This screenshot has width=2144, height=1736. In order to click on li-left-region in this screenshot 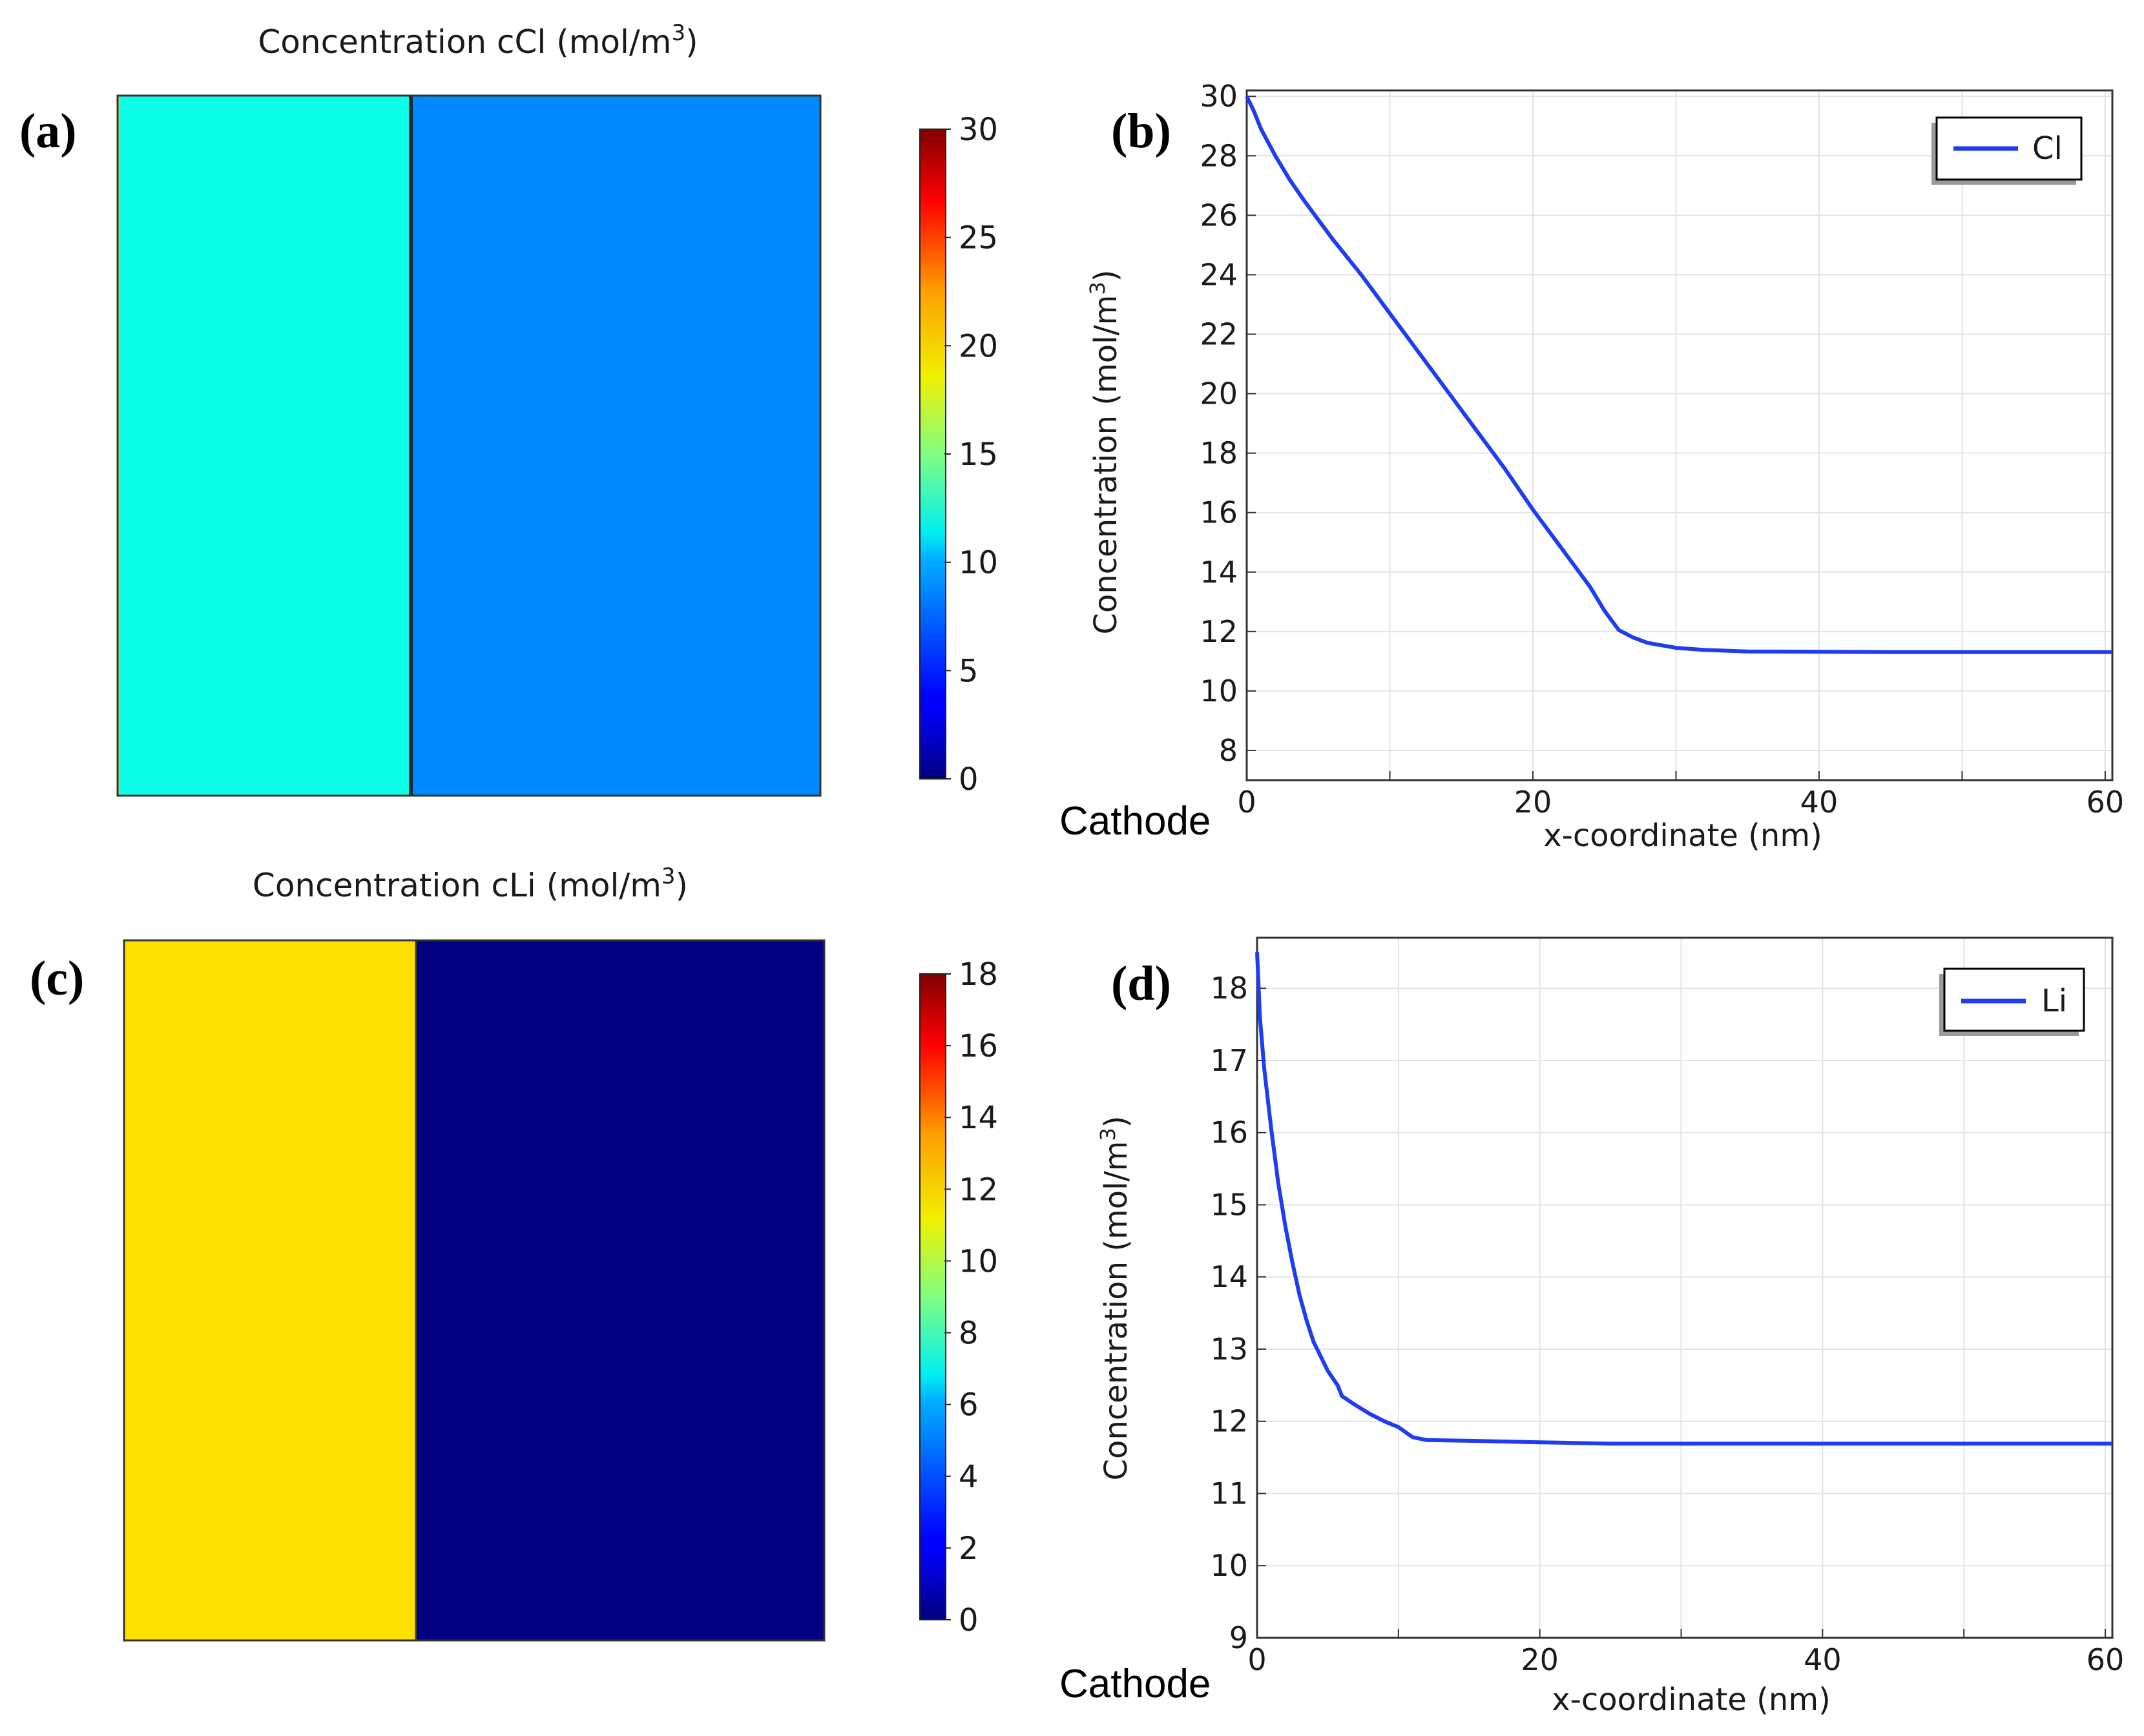, I will do `click(270, 1290)`.